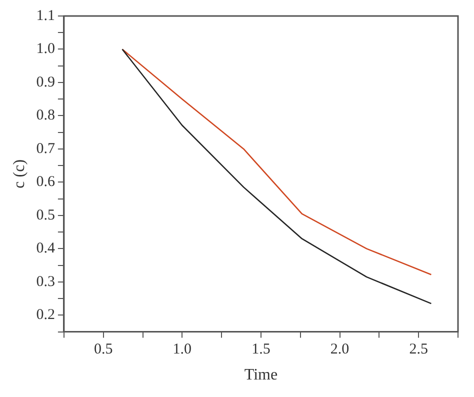 The width and height of the screenshot is (474, 397). I want to click on y-tick-label: 1.0, so click(45, 49).